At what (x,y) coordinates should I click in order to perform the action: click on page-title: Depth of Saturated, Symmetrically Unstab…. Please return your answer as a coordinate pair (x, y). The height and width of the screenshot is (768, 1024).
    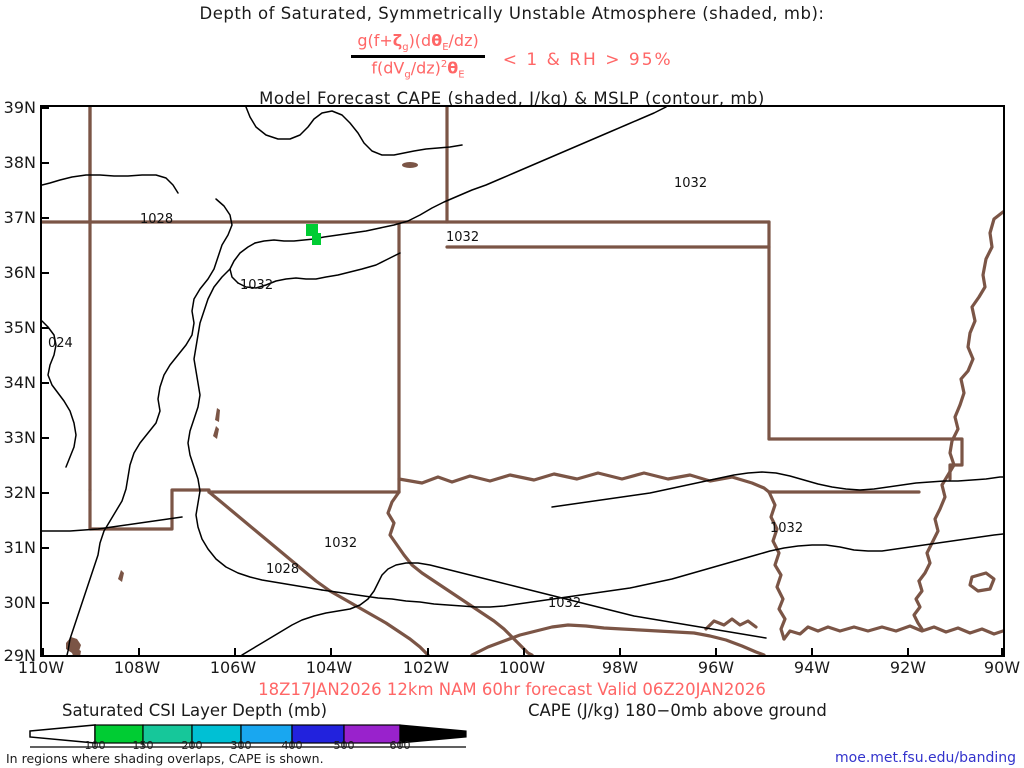
    Looking at the image, I should click on (512, 13).